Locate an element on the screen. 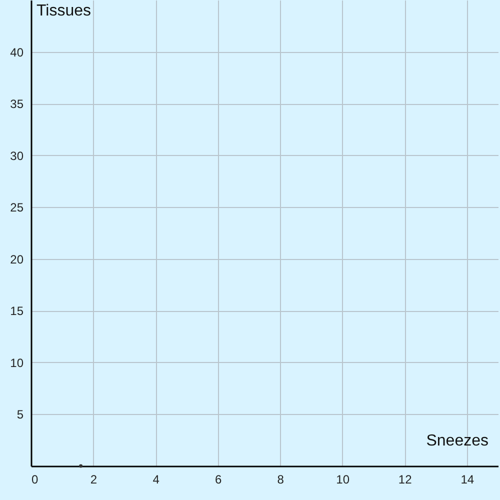  y-tick-label: 15 is located at coordinates (17, 311).